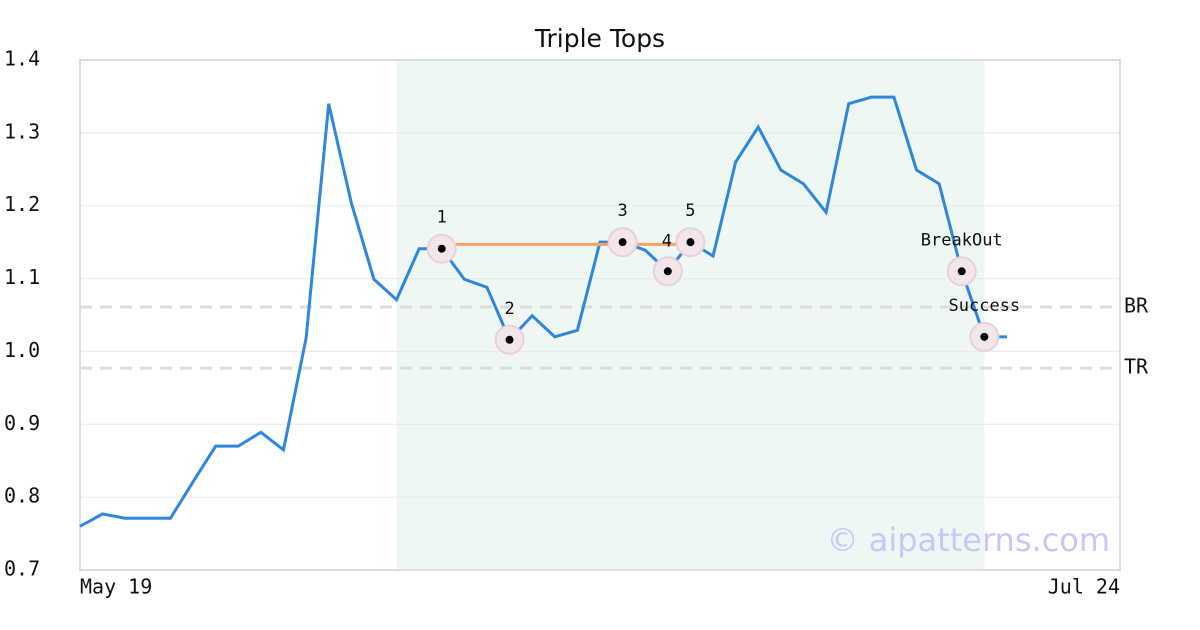  What do you see at coordinates (667, 241) in the screenshot?
I see `marker-label: 4` at bounding box center [667, 241].